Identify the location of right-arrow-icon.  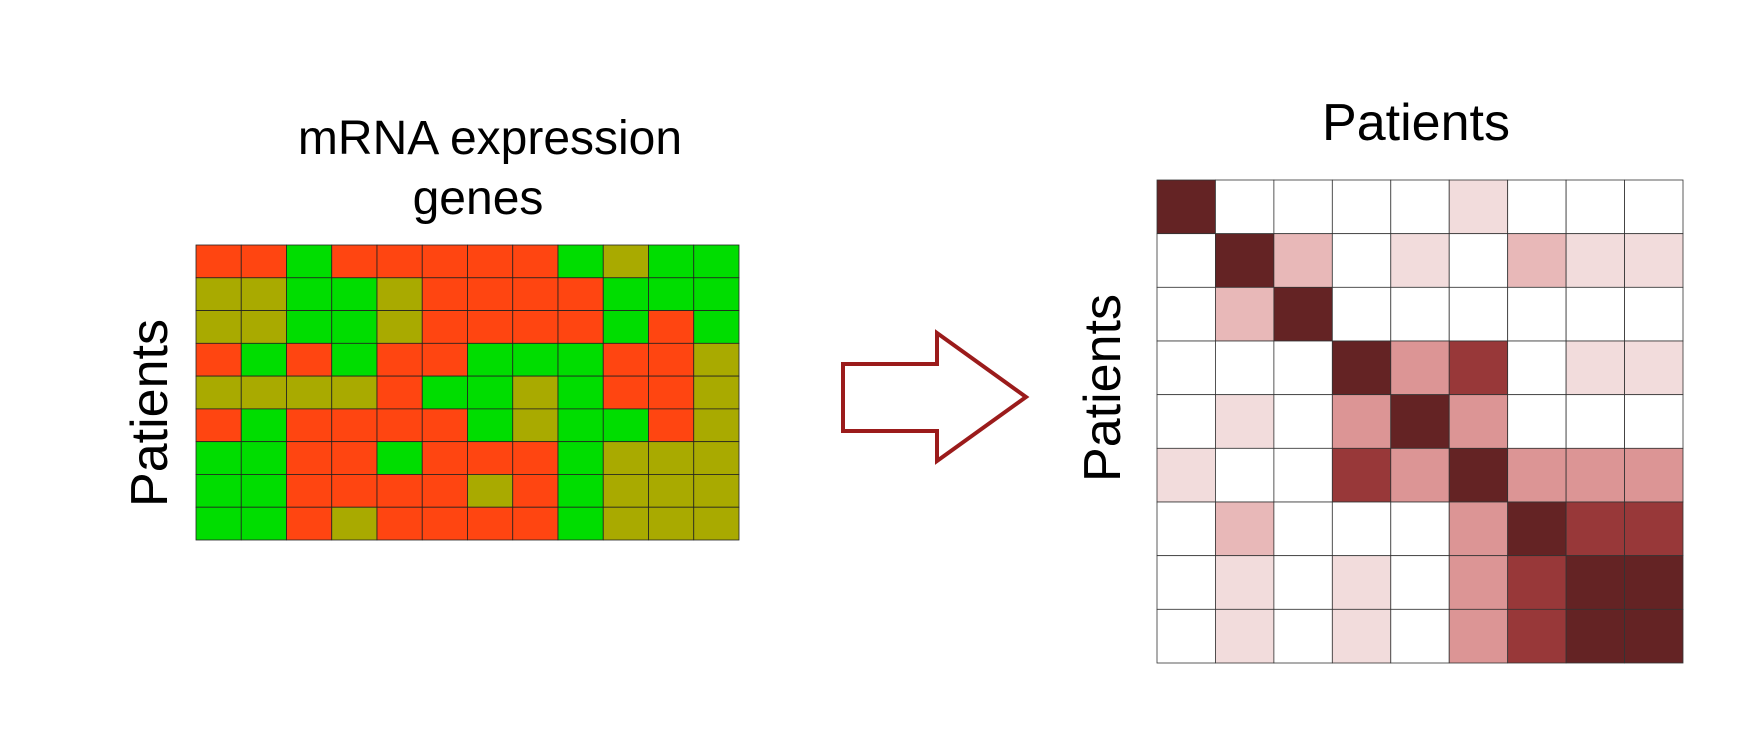
(935, 397).